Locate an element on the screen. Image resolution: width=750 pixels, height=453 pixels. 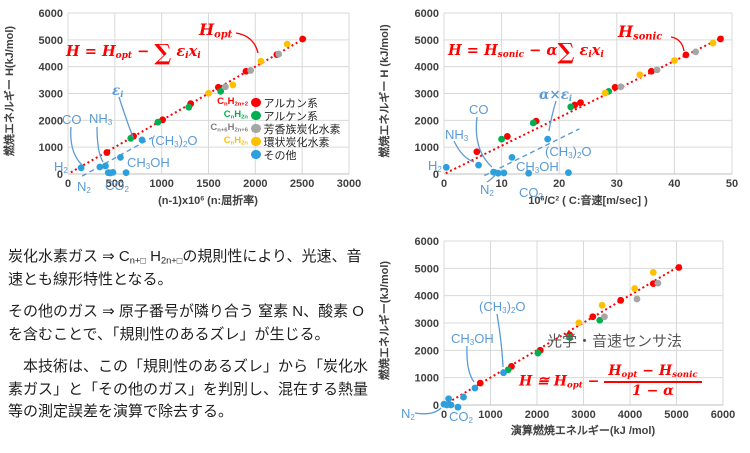
trendline is located at coordinates (585, 105).